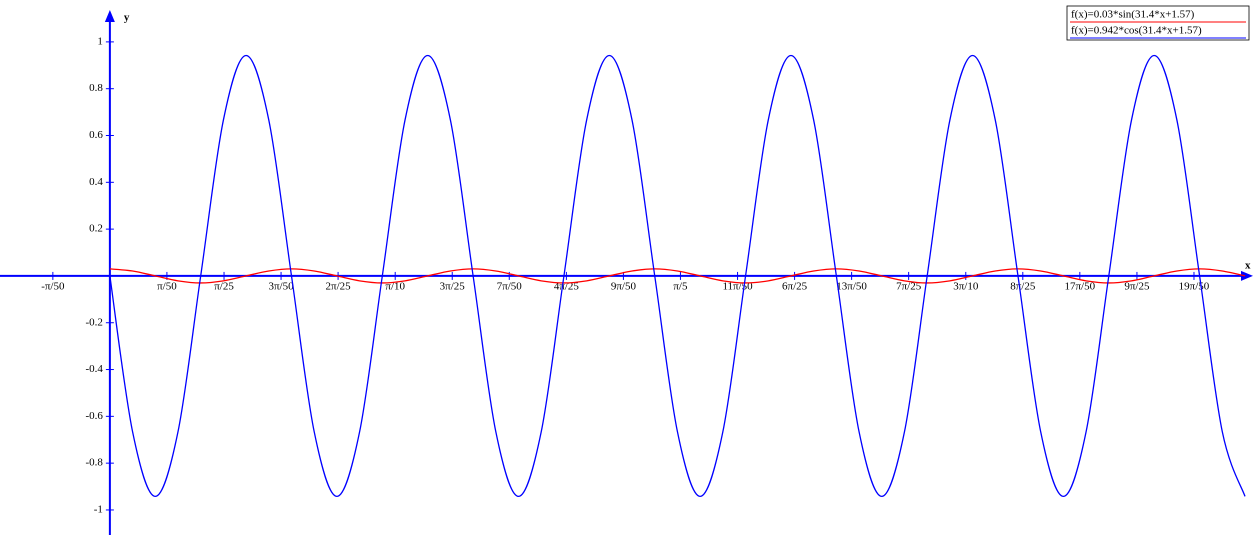 This screenshot has width=1255, height=535. What do you see at coordinates (100, 41) in the screenshot?
I see `y-tick-label: 1` at bounding box center [100, 41].